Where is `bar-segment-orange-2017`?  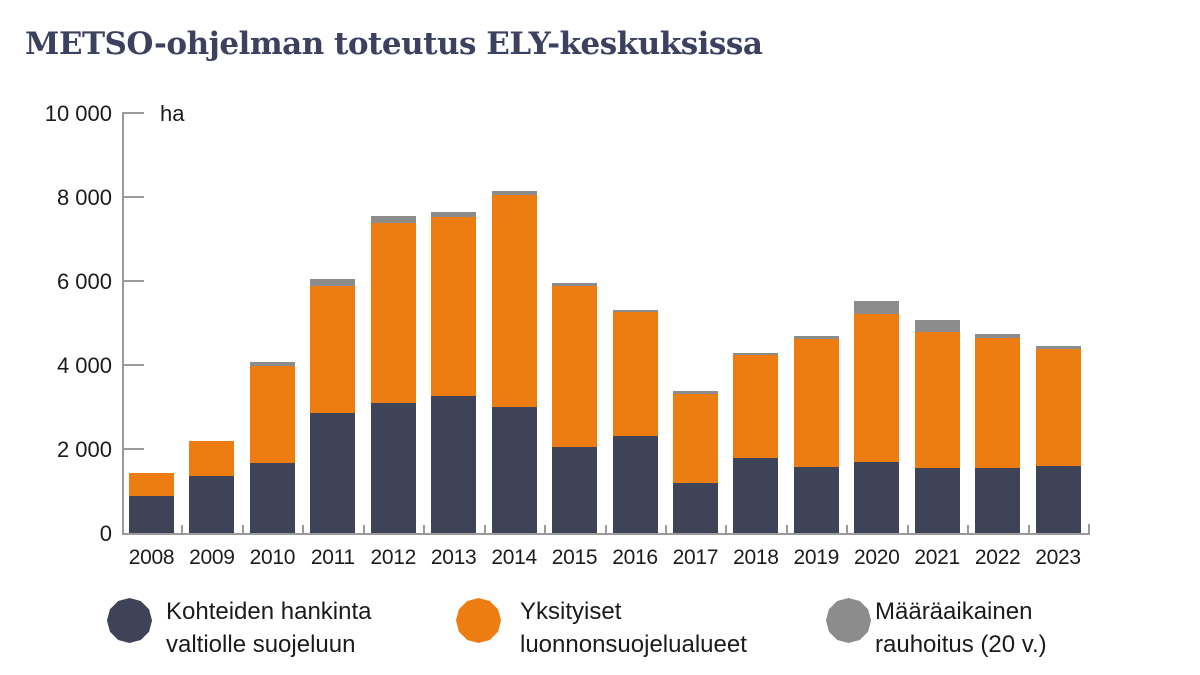
bar-segment-orange-2017 is located at coordinates (695, 438).